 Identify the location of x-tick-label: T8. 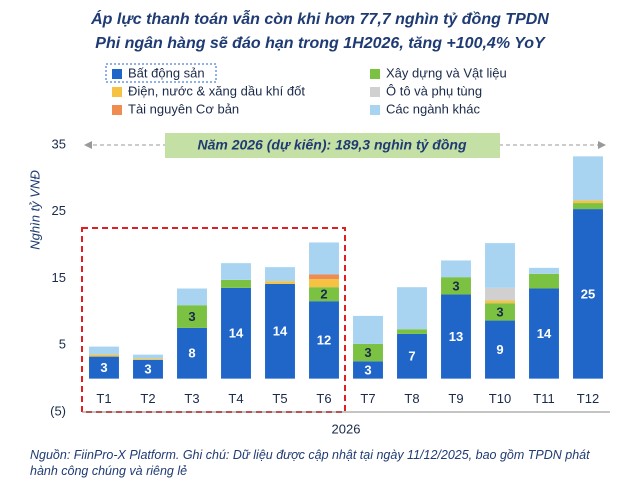
(411, 398).